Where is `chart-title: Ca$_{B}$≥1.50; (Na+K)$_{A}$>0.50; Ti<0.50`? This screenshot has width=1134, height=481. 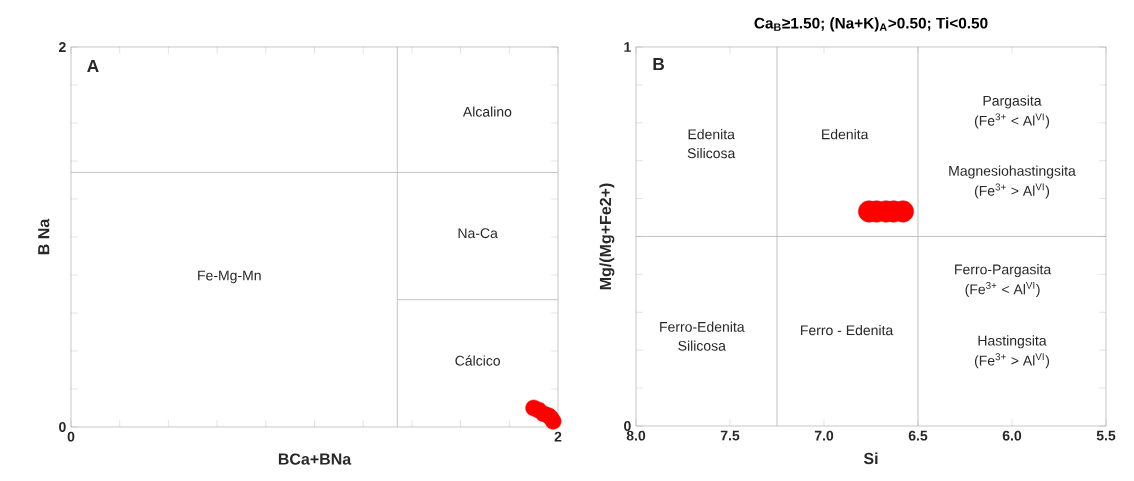 chart-title: Ca$_{B}$≥1.50; (Na+K)$_{A}$>0.50; Ti<0.50 is located at coordinates (871, 24).